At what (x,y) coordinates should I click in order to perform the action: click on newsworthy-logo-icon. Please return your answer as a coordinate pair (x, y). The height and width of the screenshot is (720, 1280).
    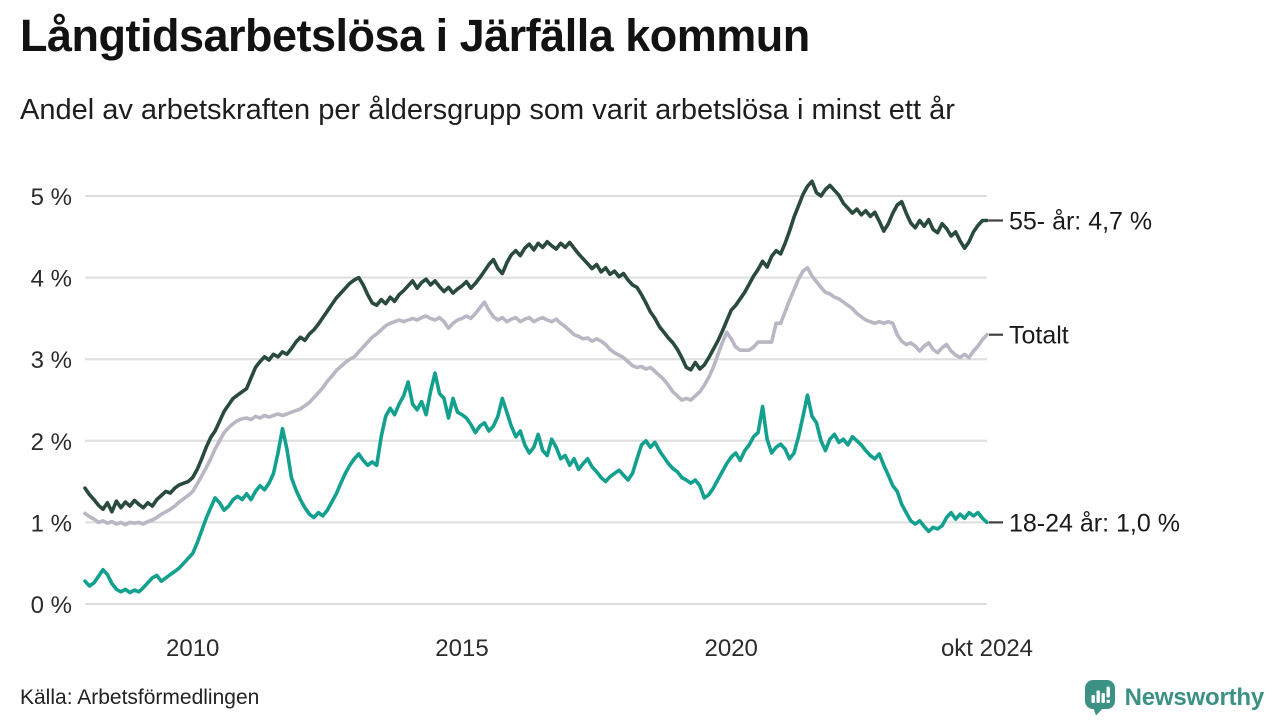
    Looking at the image, I should click on (1099, 698).